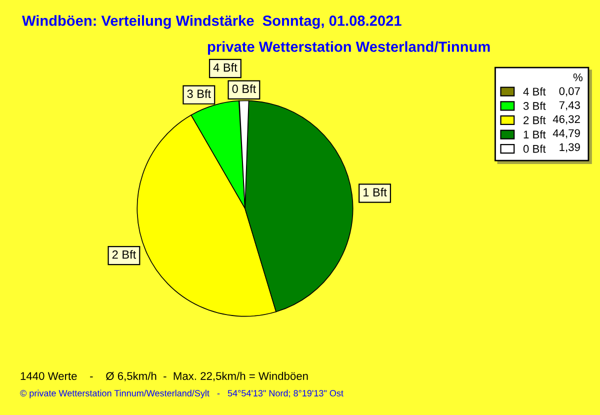  What do you see at coordinates (577, 77) in the screenshot?
I see `legend-title: %` at bounding box center [577, 77].